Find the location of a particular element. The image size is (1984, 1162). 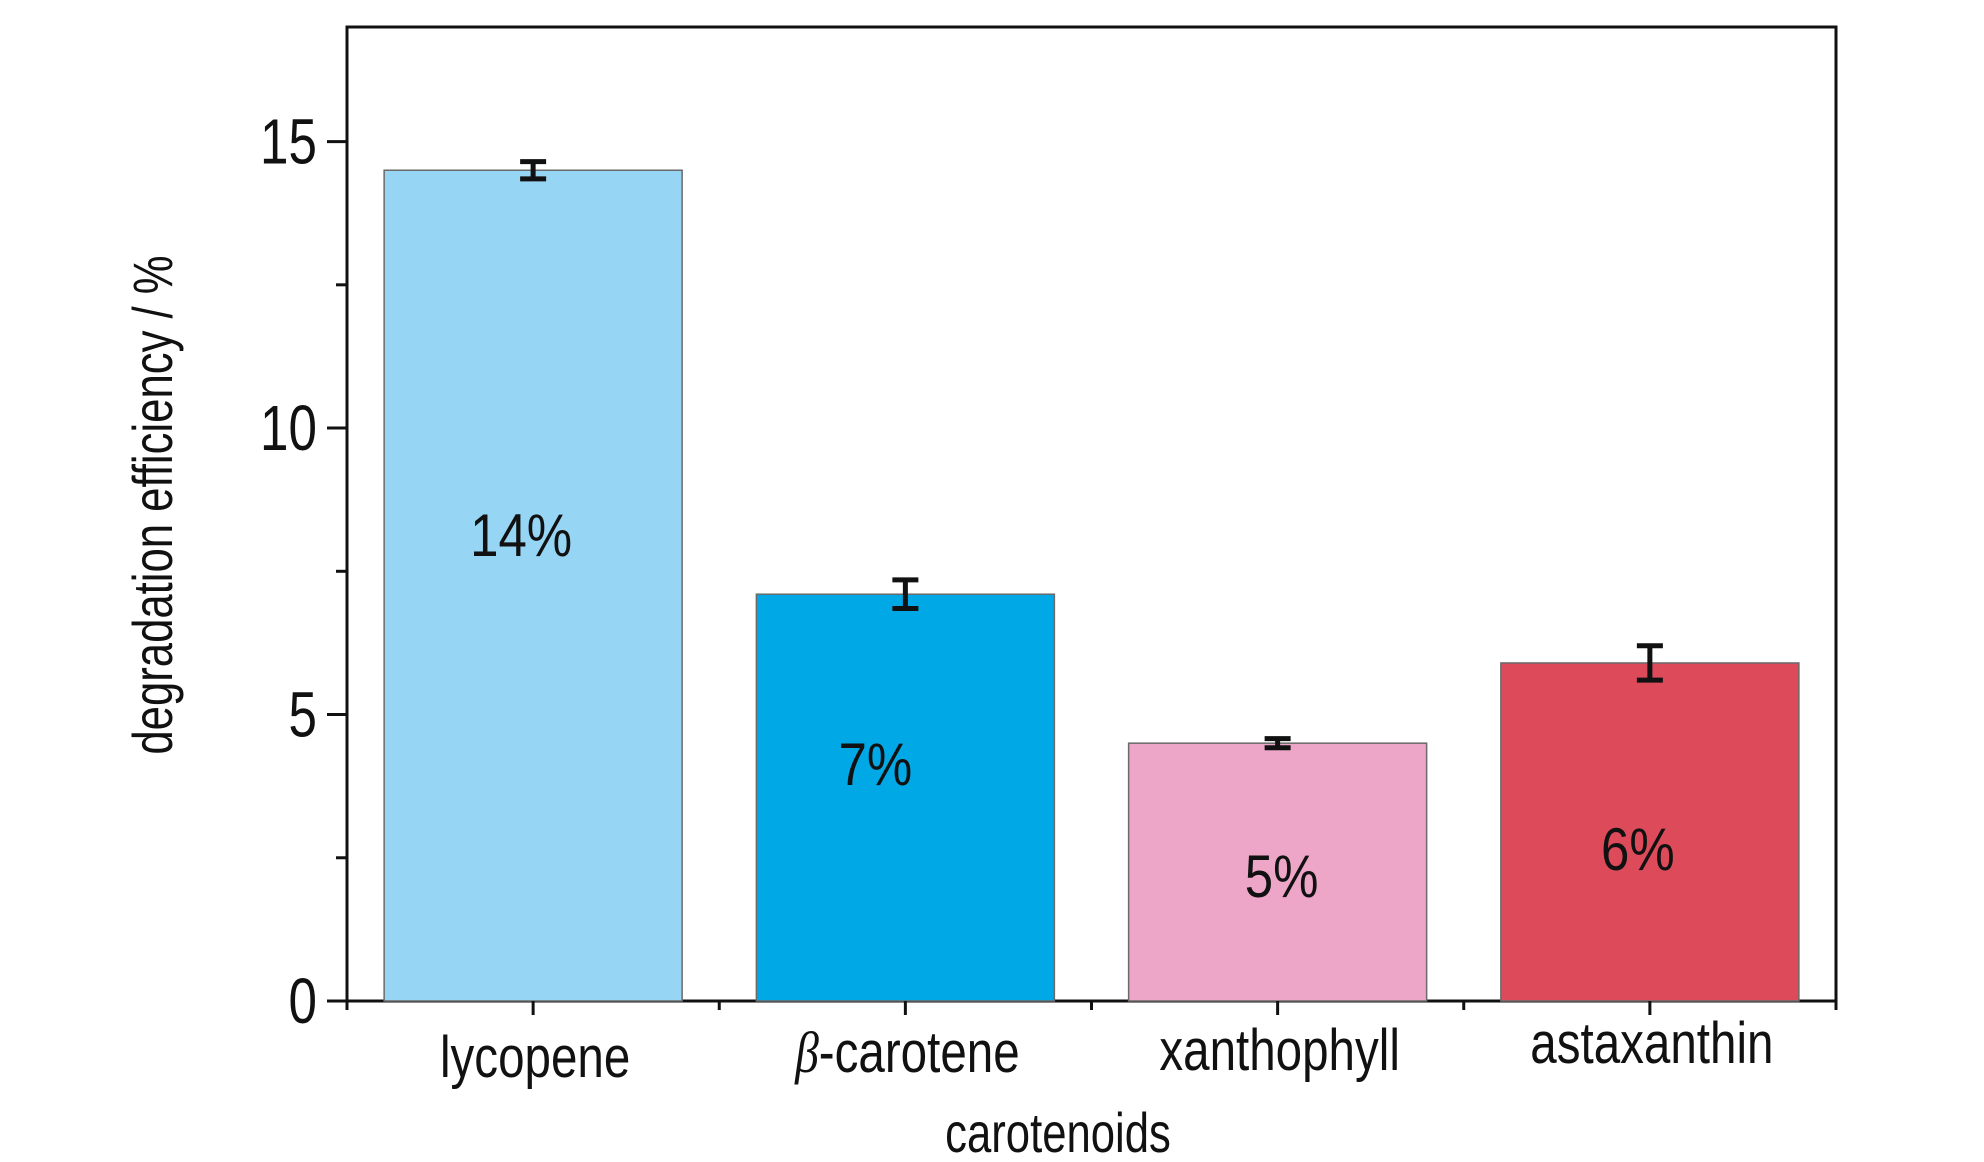

y-tick-label-3: 15 is located at coordinates (288, 142).